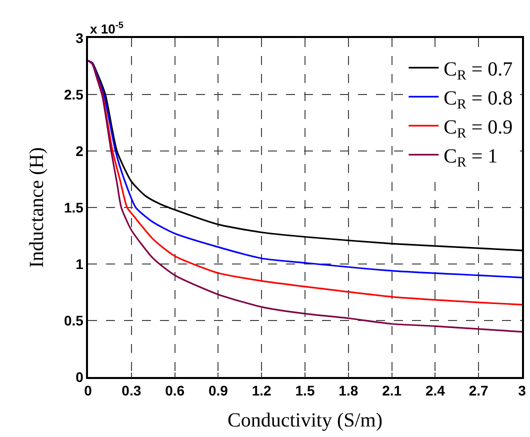 The image size is (530, 437). What do you see at coordinates (74, 320) in the screenshot?
I see `y-tick-label: 0.5` at bounding box center [74, 320].